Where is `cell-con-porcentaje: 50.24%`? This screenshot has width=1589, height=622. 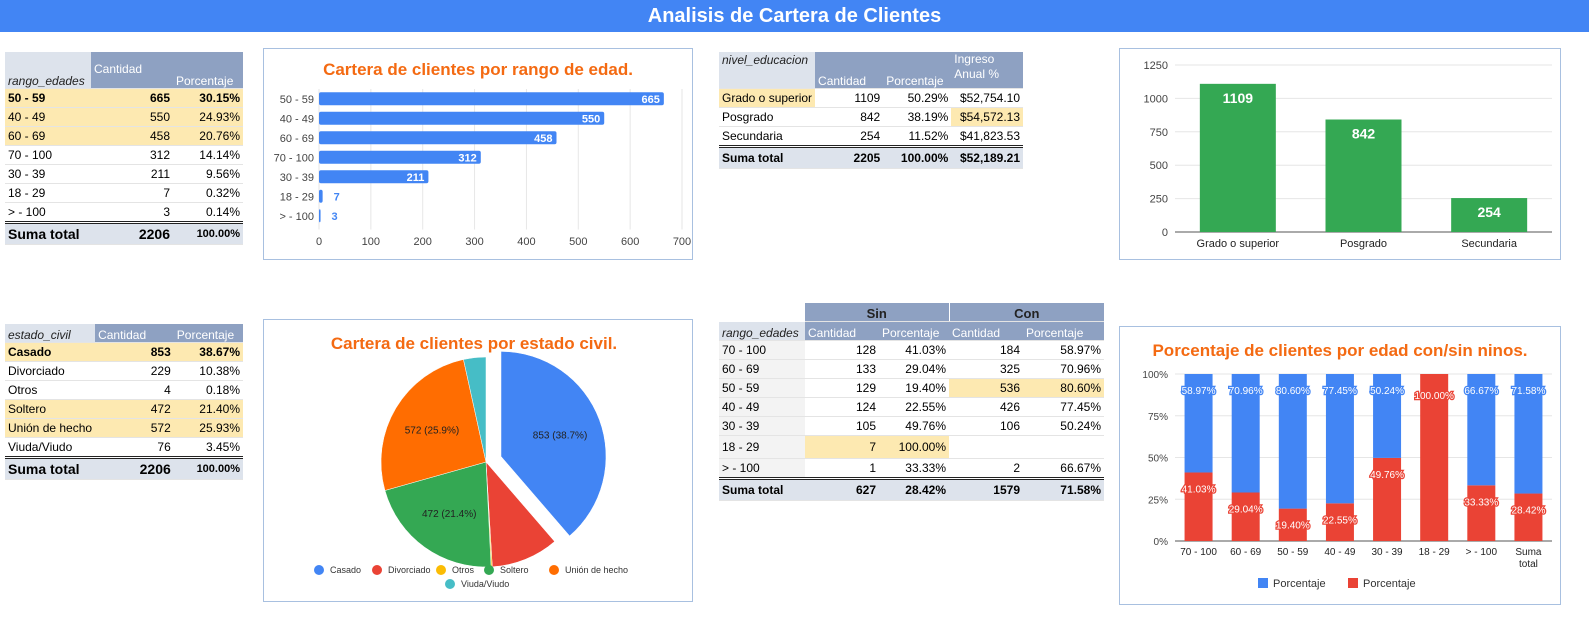
cell-con-porcentaje: 50.24% is located at coordinates (1063, 426).